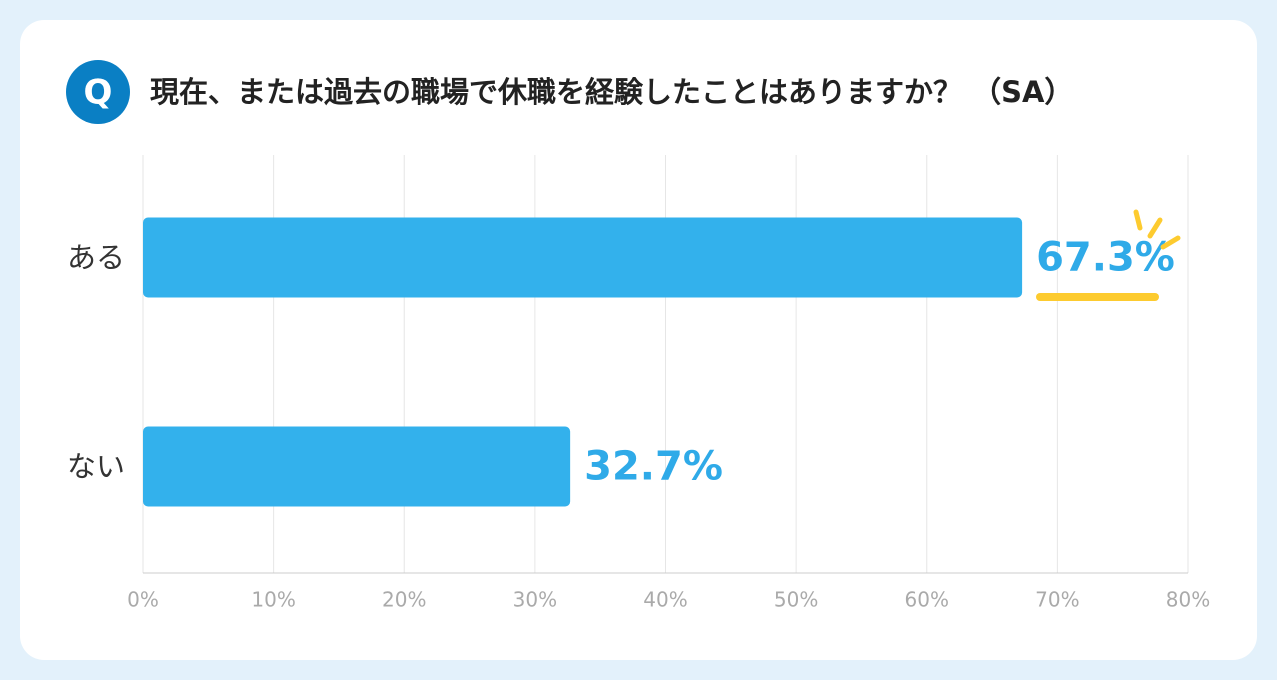 This screenshot has height=680, width=1277. I want to click on badge-circle, so click(98, 92).